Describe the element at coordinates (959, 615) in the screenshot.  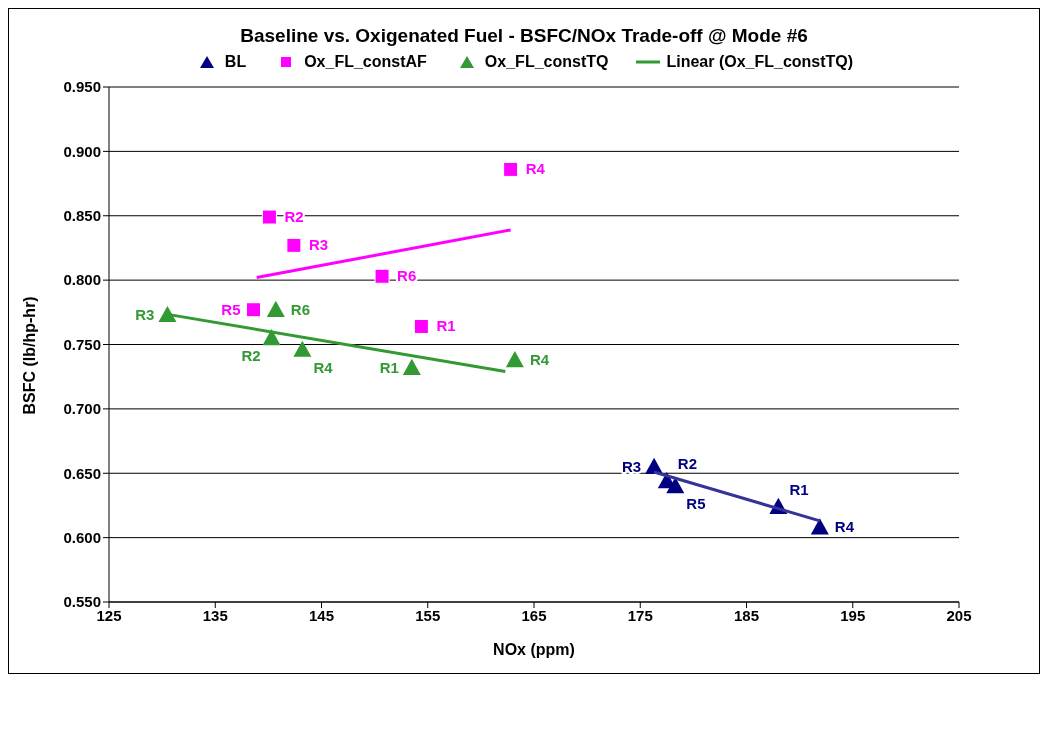
I see `x-tick-label: 205` at that location.